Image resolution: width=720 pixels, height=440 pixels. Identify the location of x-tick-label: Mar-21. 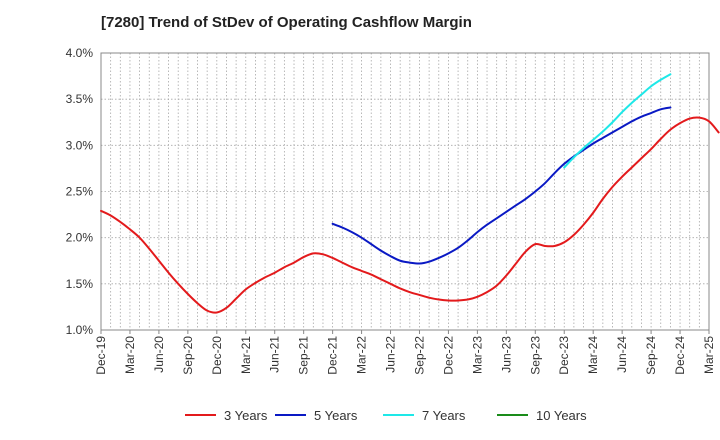
(246, 355).